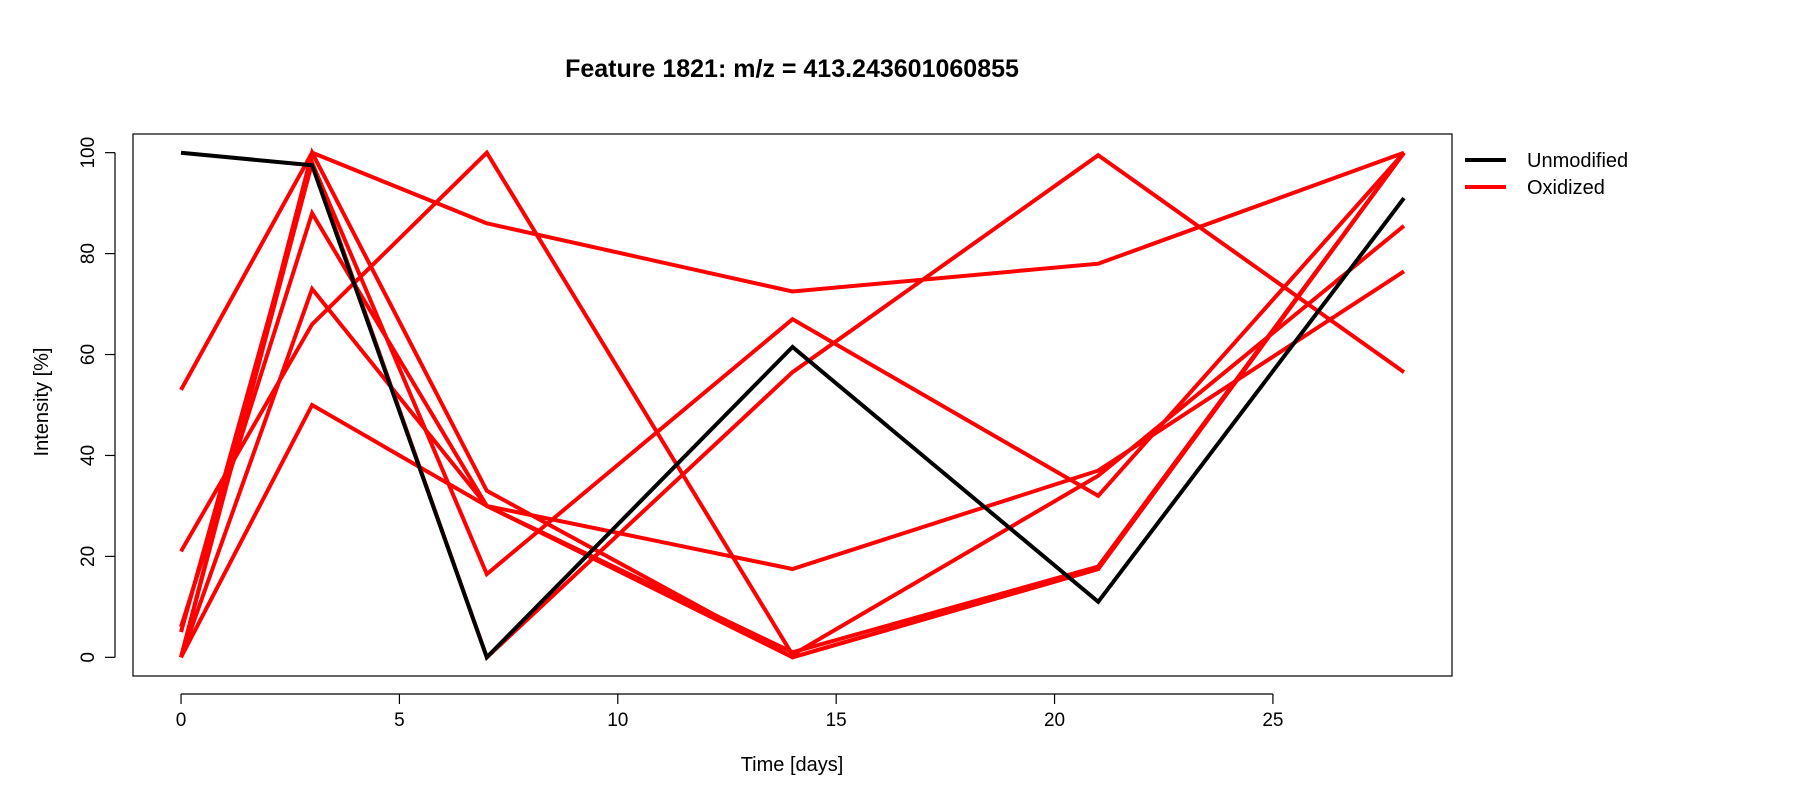 This screenshot has width=1800, height=800. I want to click on x-tick-label: 0, so click(181, 720).